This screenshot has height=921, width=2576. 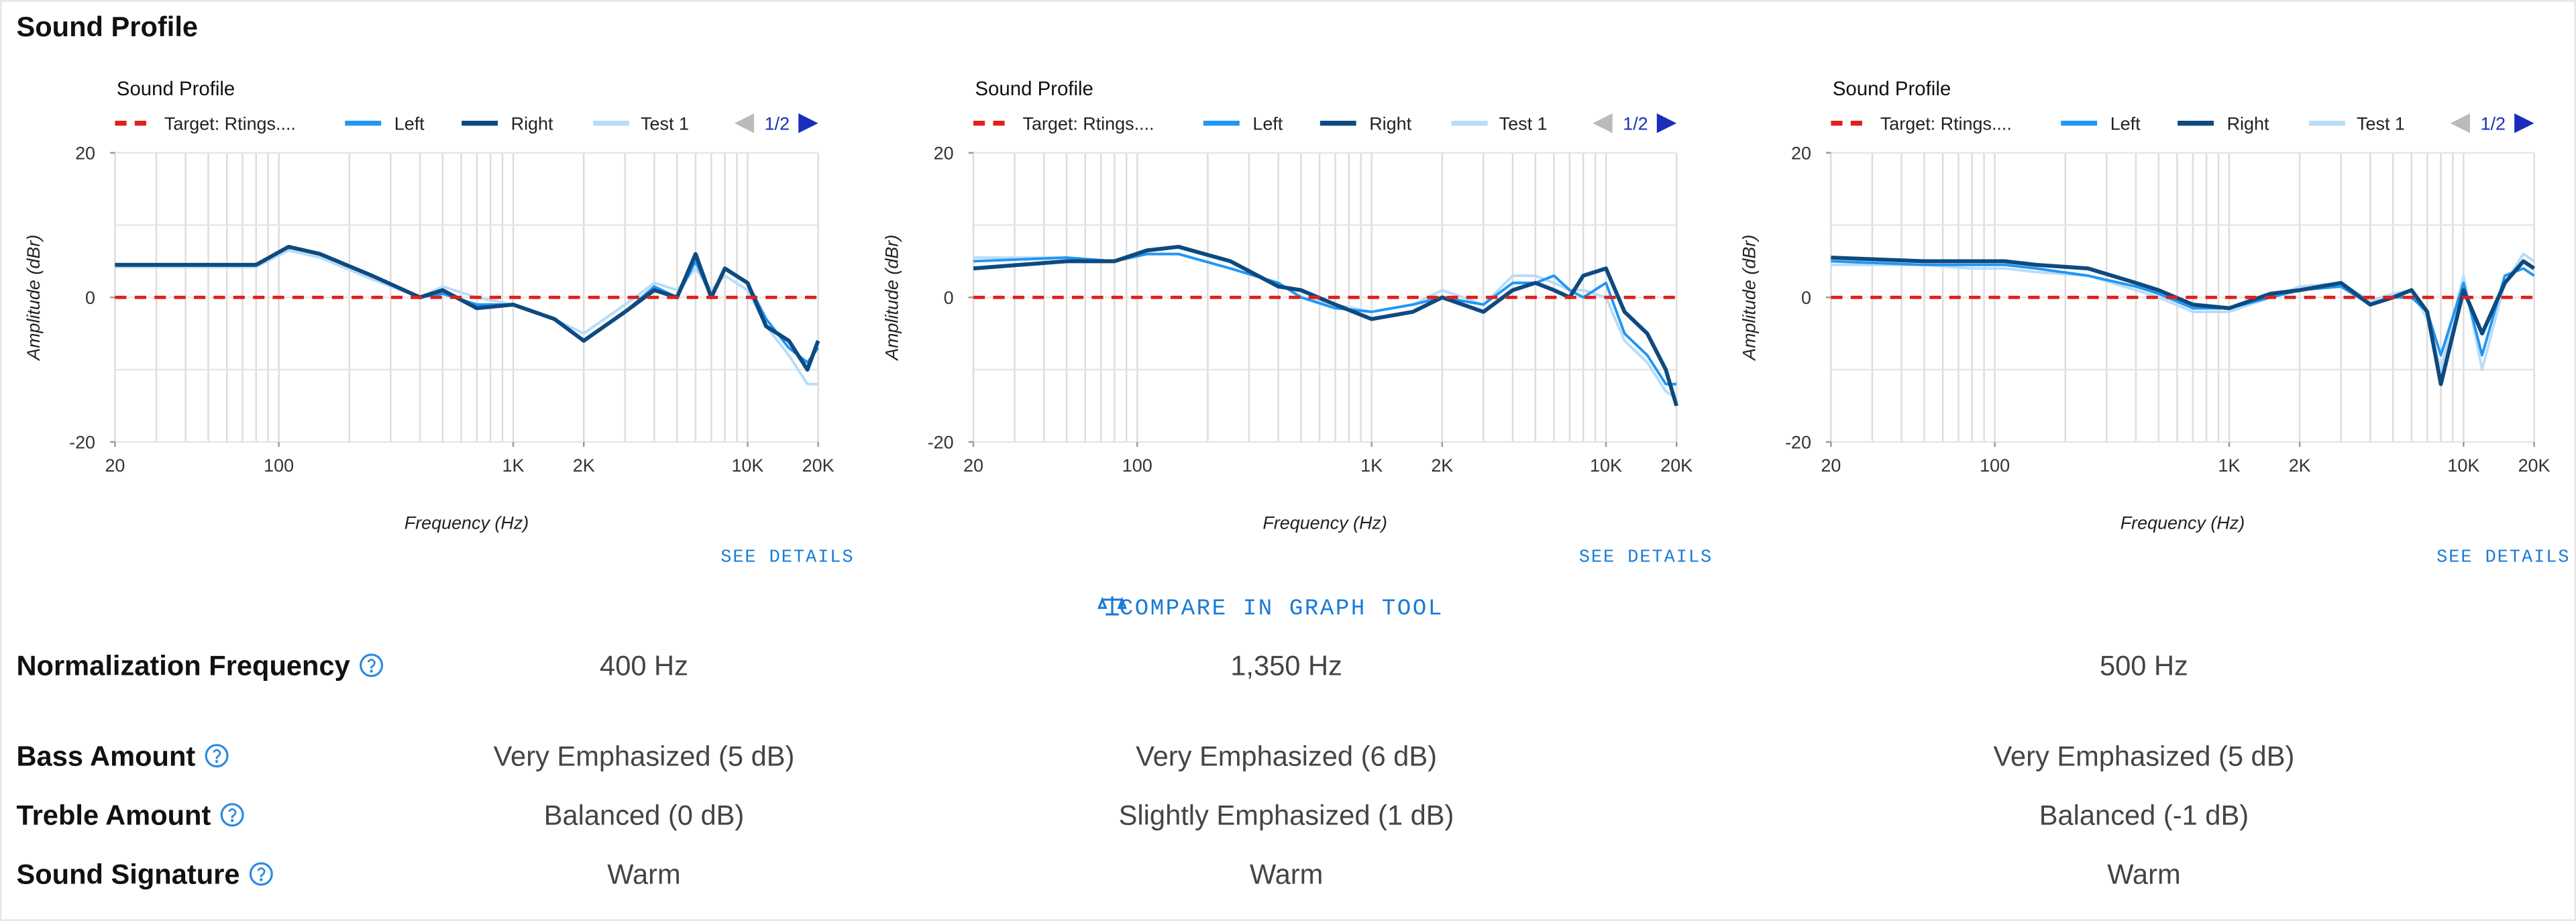 I want to click on compare-icon, so click(x=1112, y=606).